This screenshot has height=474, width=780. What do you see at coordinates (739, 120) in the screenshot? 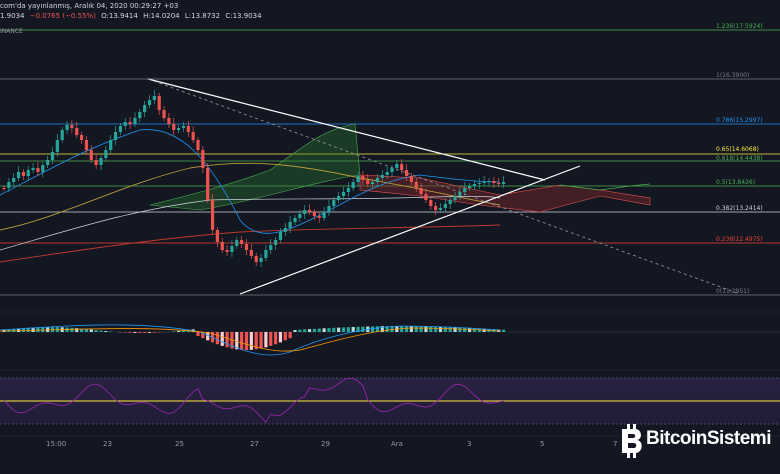
I see `fib-label-0786: 0.786(15.2997)` at bounding box center [739, 120].